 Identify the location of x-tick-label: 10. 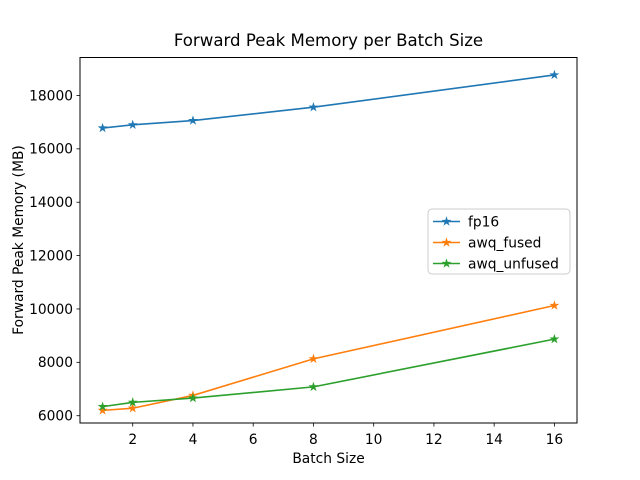
(374, 440).